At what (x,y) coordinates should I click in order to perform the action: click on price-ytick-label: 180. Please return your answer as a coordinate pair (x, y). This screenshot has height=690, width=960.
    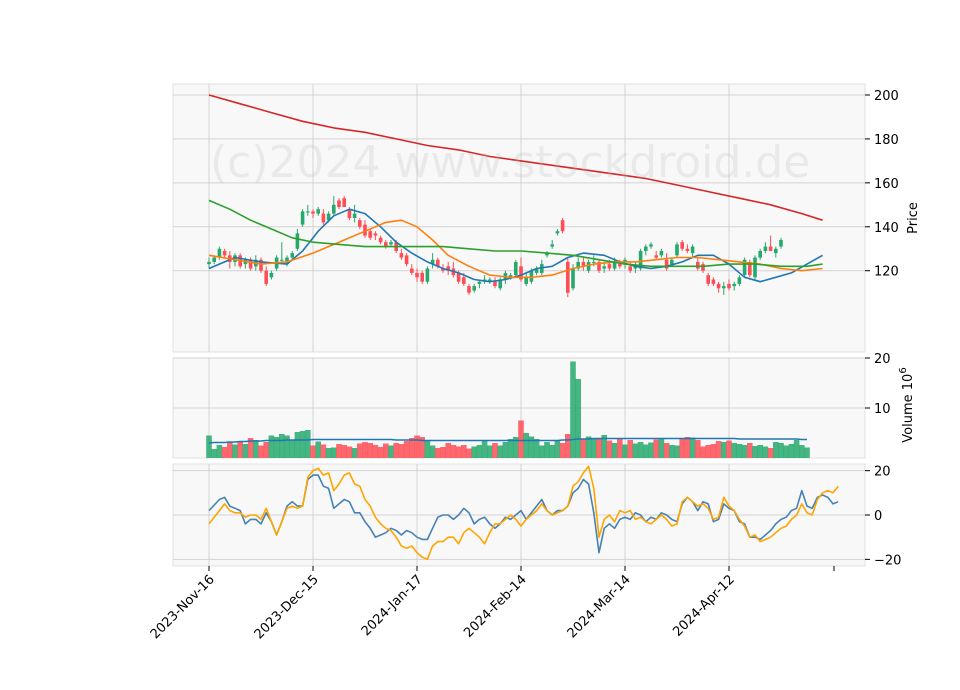
    Looking at the image, I should click on (886, 140).